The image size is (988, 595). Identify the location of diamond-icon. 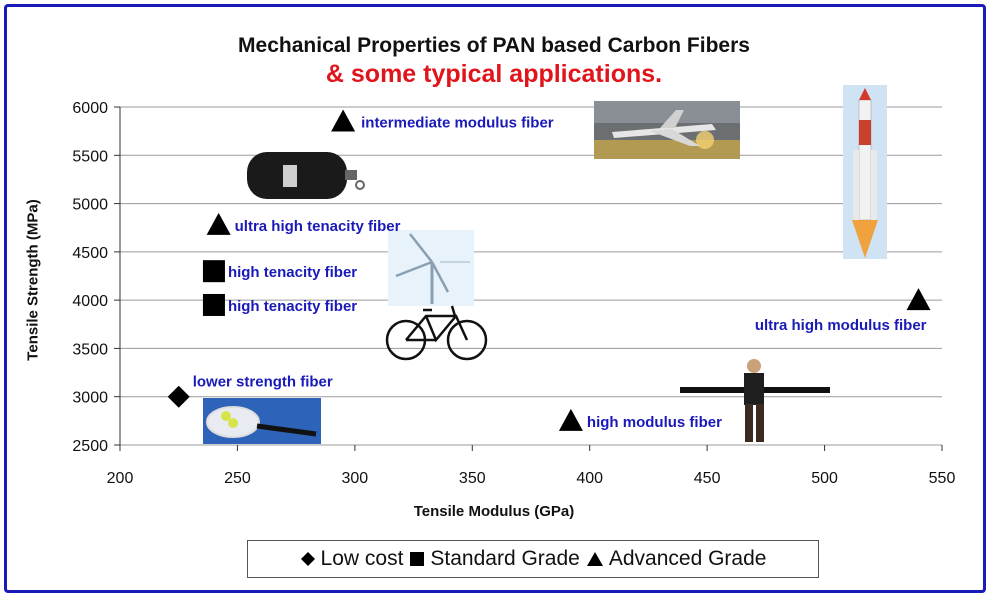
(307, 559).